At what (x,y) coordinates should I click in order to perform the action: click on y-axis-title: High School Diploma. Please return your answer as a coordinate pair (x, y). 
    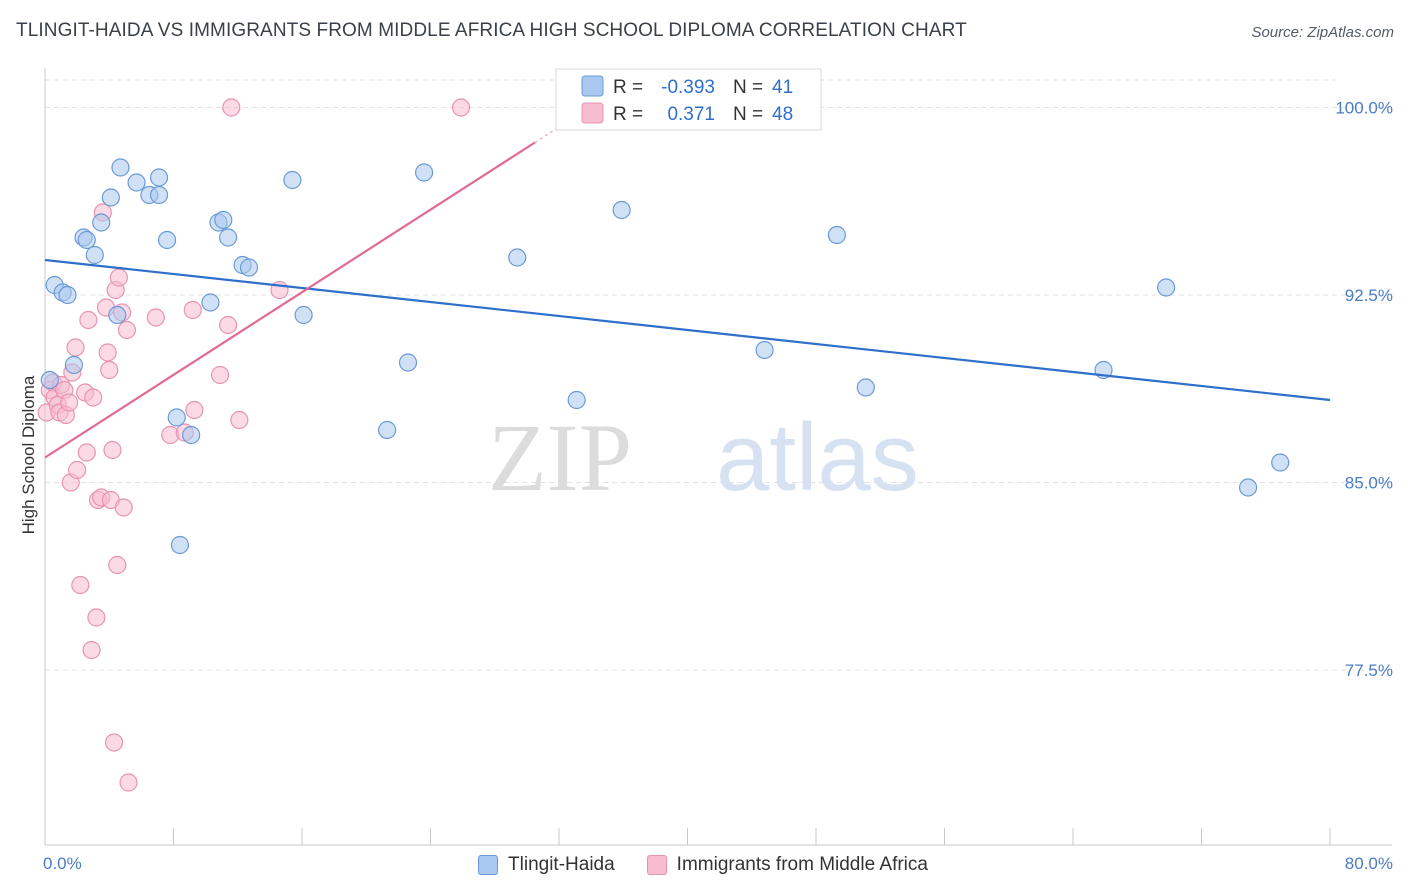
    Looking at the image, I should click on (28, 454).